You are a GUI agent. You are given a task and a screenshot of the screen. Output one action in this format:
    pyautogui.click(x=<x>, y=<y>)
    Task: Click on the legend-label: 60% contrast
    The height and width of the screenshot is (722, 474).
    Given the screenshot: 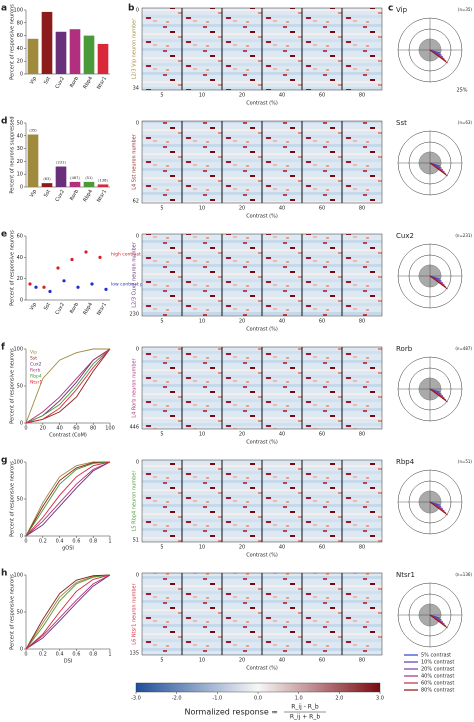 What is the action you would take?
    pyautogui.click(x=437, y=684)
    